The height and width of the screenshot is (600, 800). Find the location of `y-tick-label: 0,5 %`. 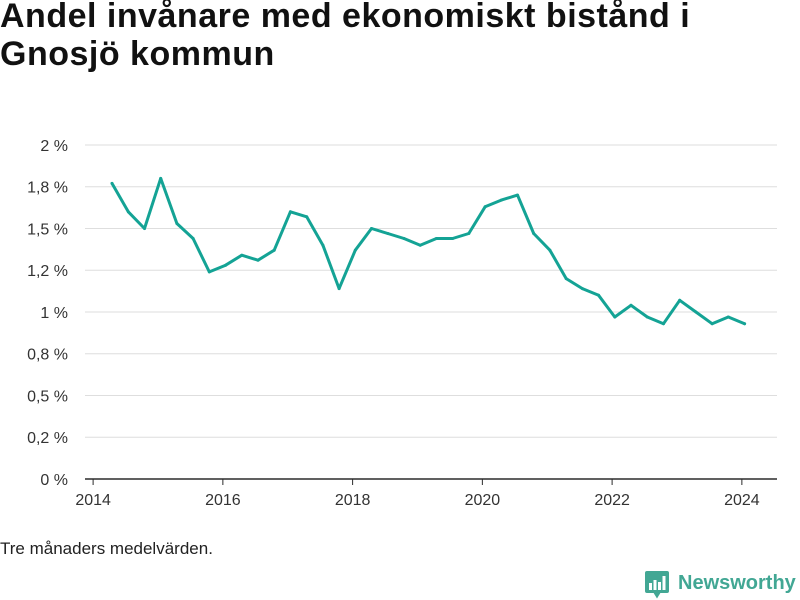

y-tick-label: 0,5 % is located at coordinates (47, 396).